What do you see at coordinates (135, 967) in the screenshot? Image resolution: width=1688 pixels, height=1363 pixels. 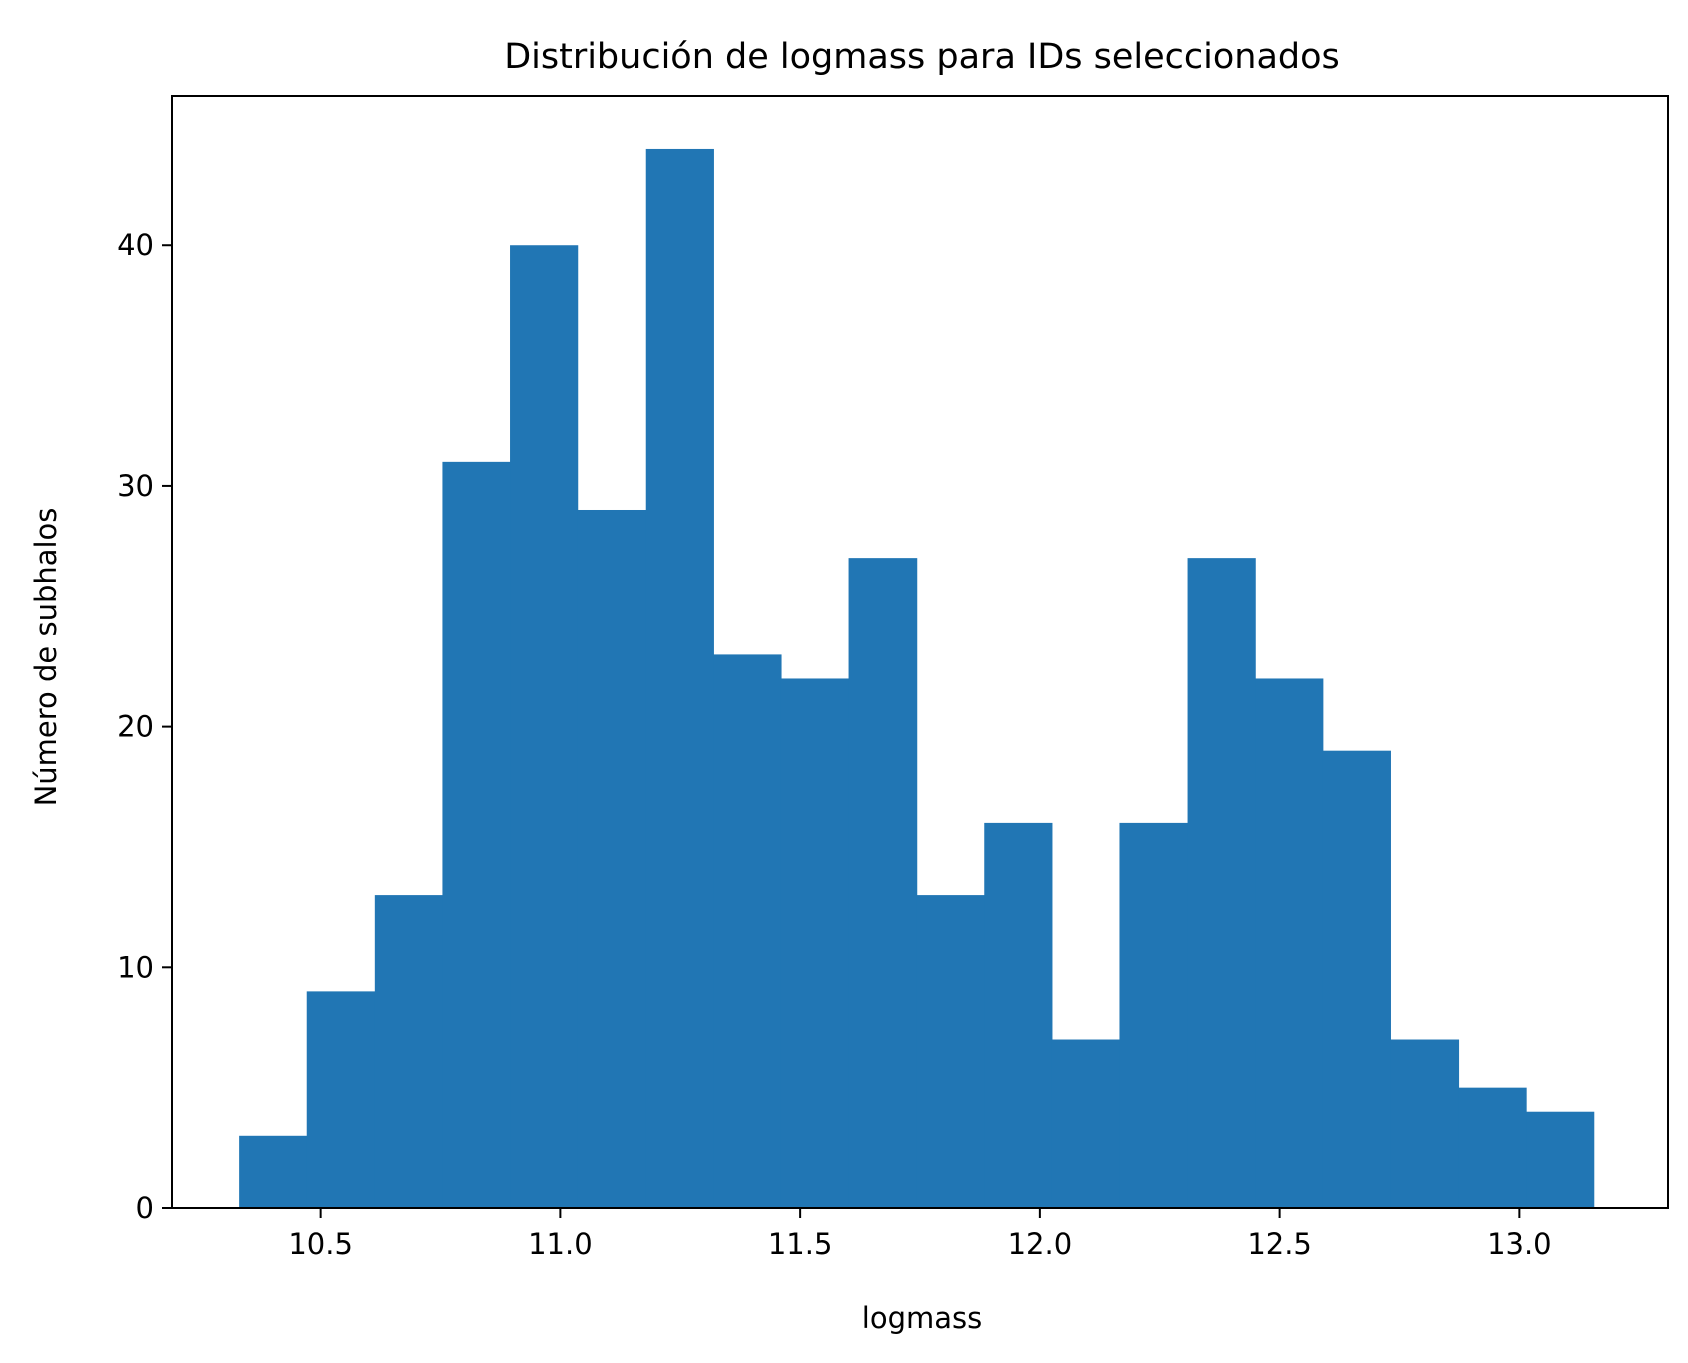 I see `y-tick-label: 10` at bounding box center [135, 967].